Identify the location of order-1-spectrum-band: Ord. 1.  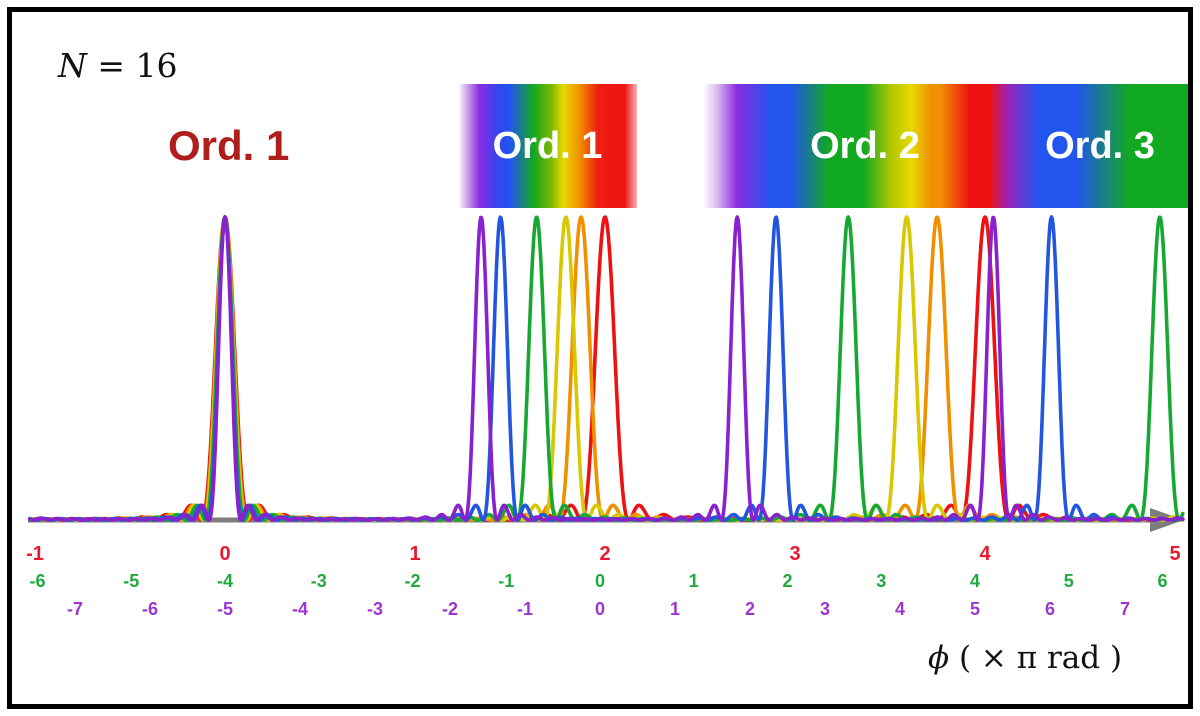
(547, 146).